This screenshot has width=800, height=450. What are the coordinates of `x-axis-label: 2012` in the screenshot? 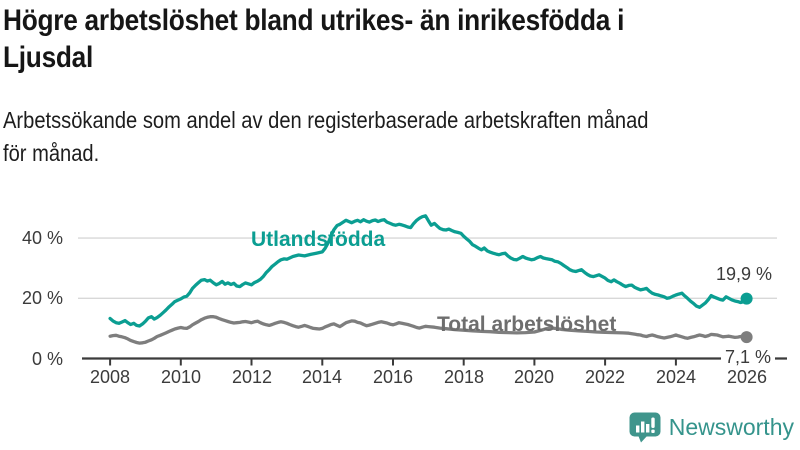 It's located at (252, 377).